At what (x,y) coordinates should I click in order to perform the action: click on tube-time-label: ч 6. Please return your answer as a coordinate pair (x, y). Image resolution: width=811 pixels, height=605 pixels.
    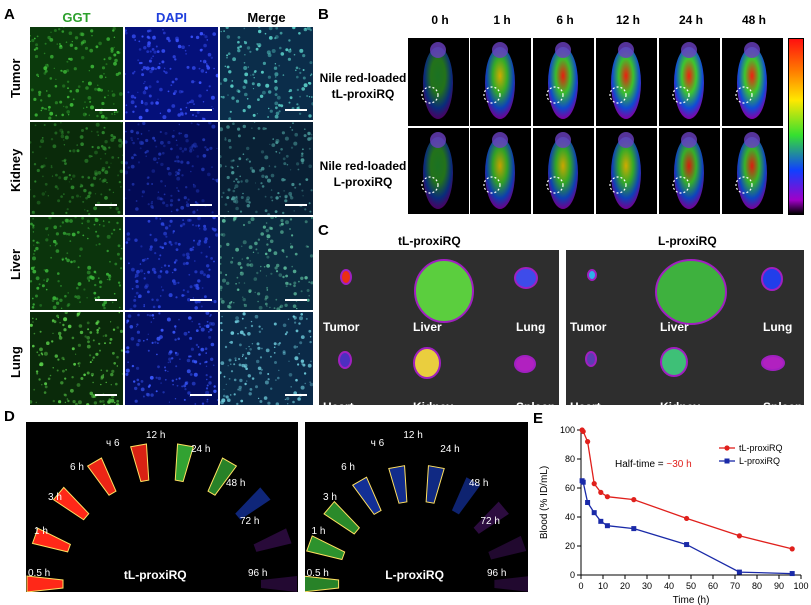
    Looking at the image, I should click on (113, 443).